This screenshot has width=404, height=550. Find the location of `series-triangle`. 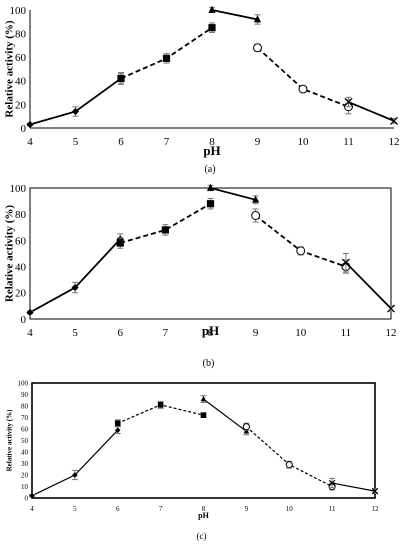

series-triangle is located at coordinates (235, 15).